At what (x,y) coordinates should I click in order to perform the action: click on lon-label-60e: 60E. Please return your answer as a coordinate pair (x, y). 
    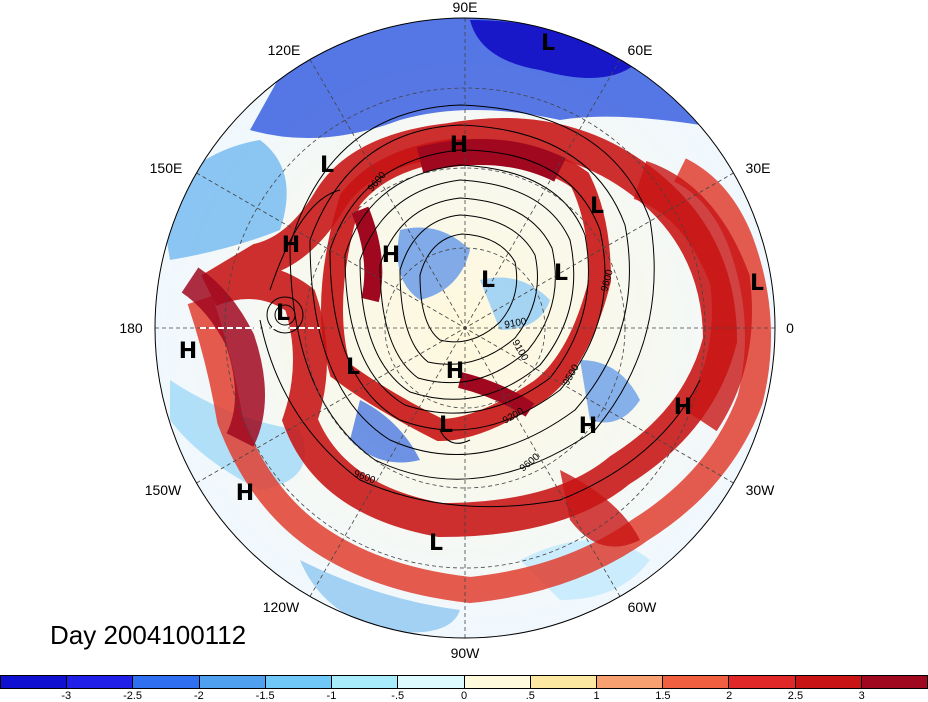
    Looking at the image, I should click on (640, 50).